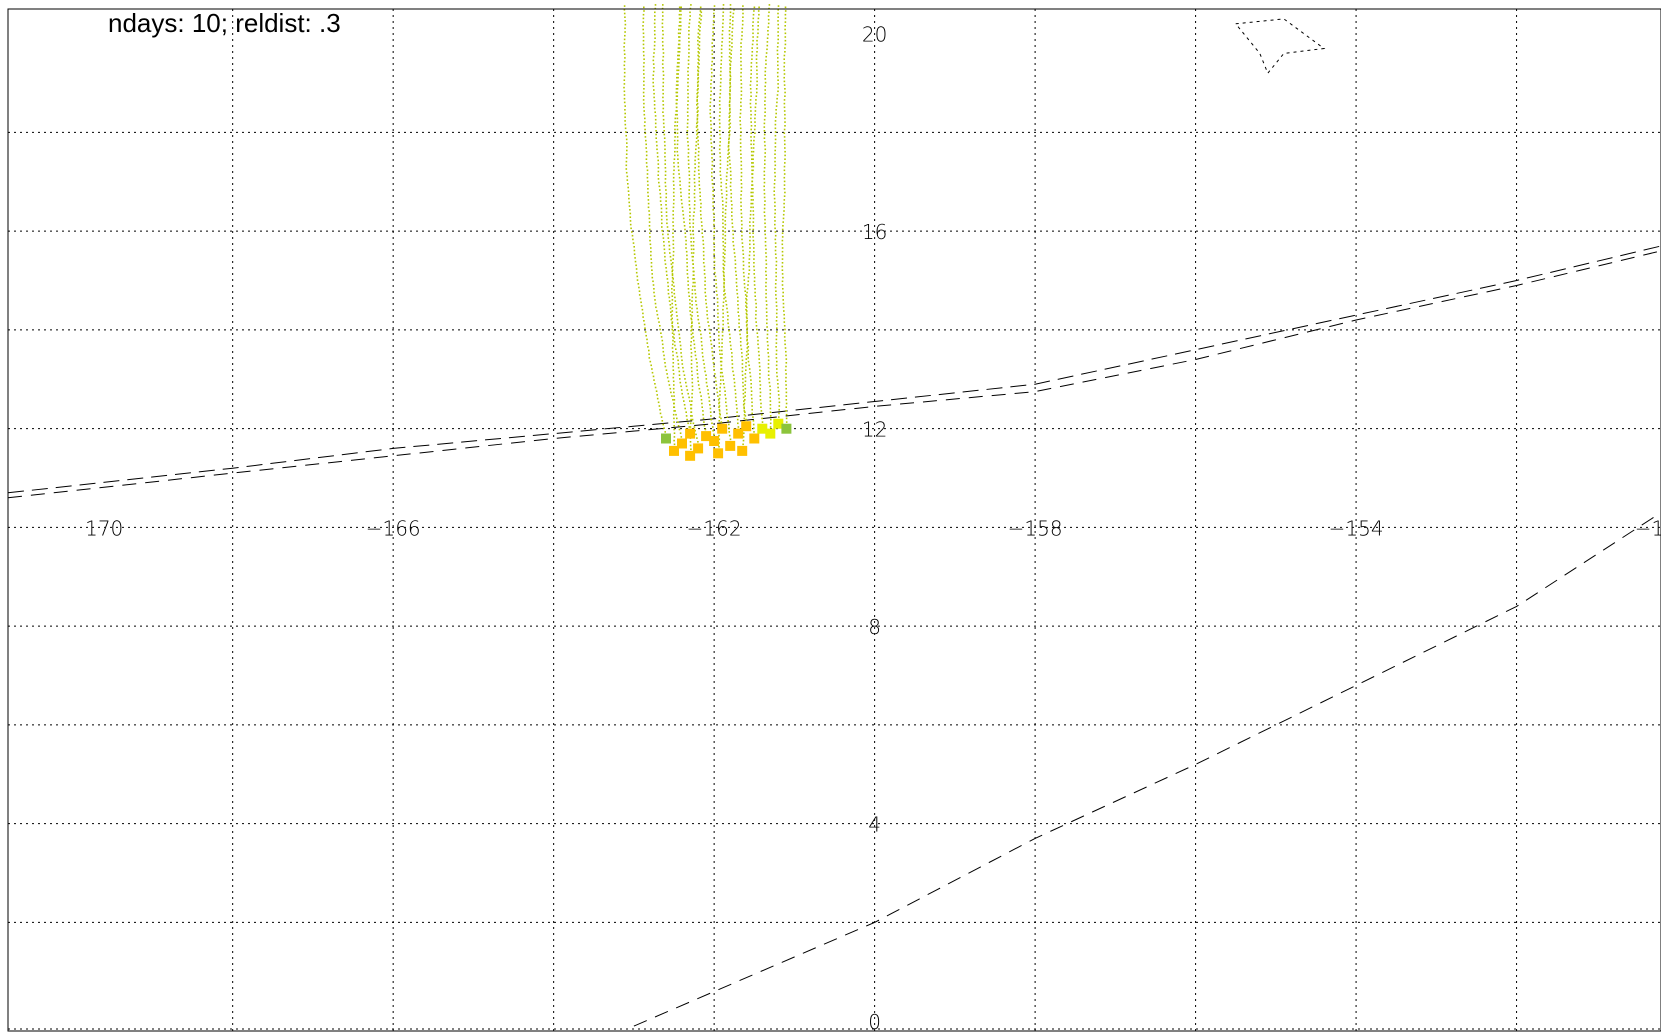 The width and height of the screenshot is (1661, 1032). What do you see at coordinates (393, 528) in the screenshot?
I see `lon-tick-label: −166` at bounding box center [393, 528].